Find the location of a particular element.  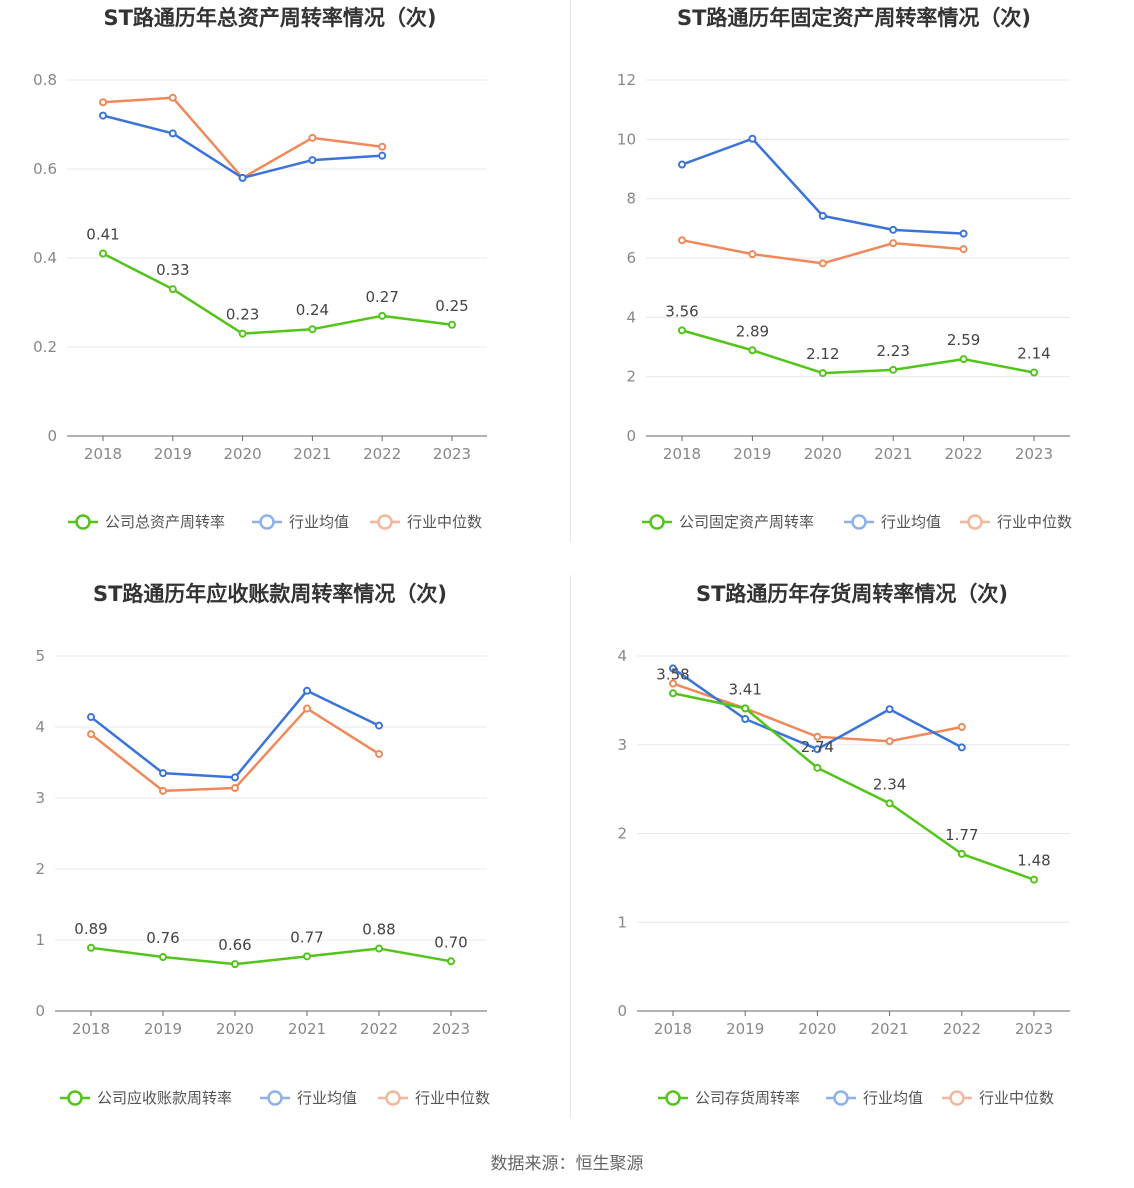

x-tick-label: 2021 is located at coordinates (307, 1029).